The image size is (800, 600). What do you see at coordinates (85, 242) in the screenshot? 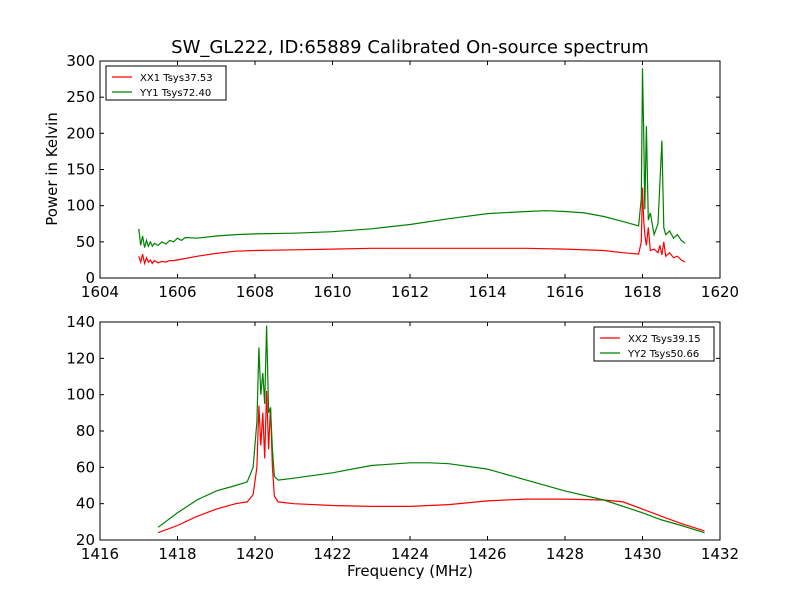
I see `y-tick-label: 50` at bounding box center [85, 242].